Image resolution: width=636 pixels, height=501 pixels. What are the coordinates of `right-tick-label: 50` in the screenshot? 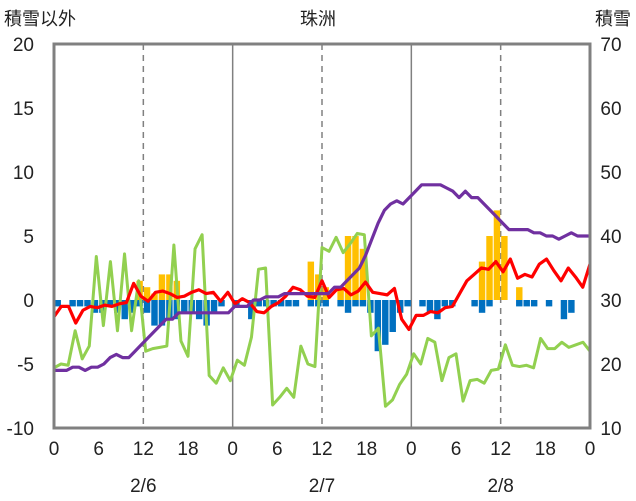 It's located at (610, 173).